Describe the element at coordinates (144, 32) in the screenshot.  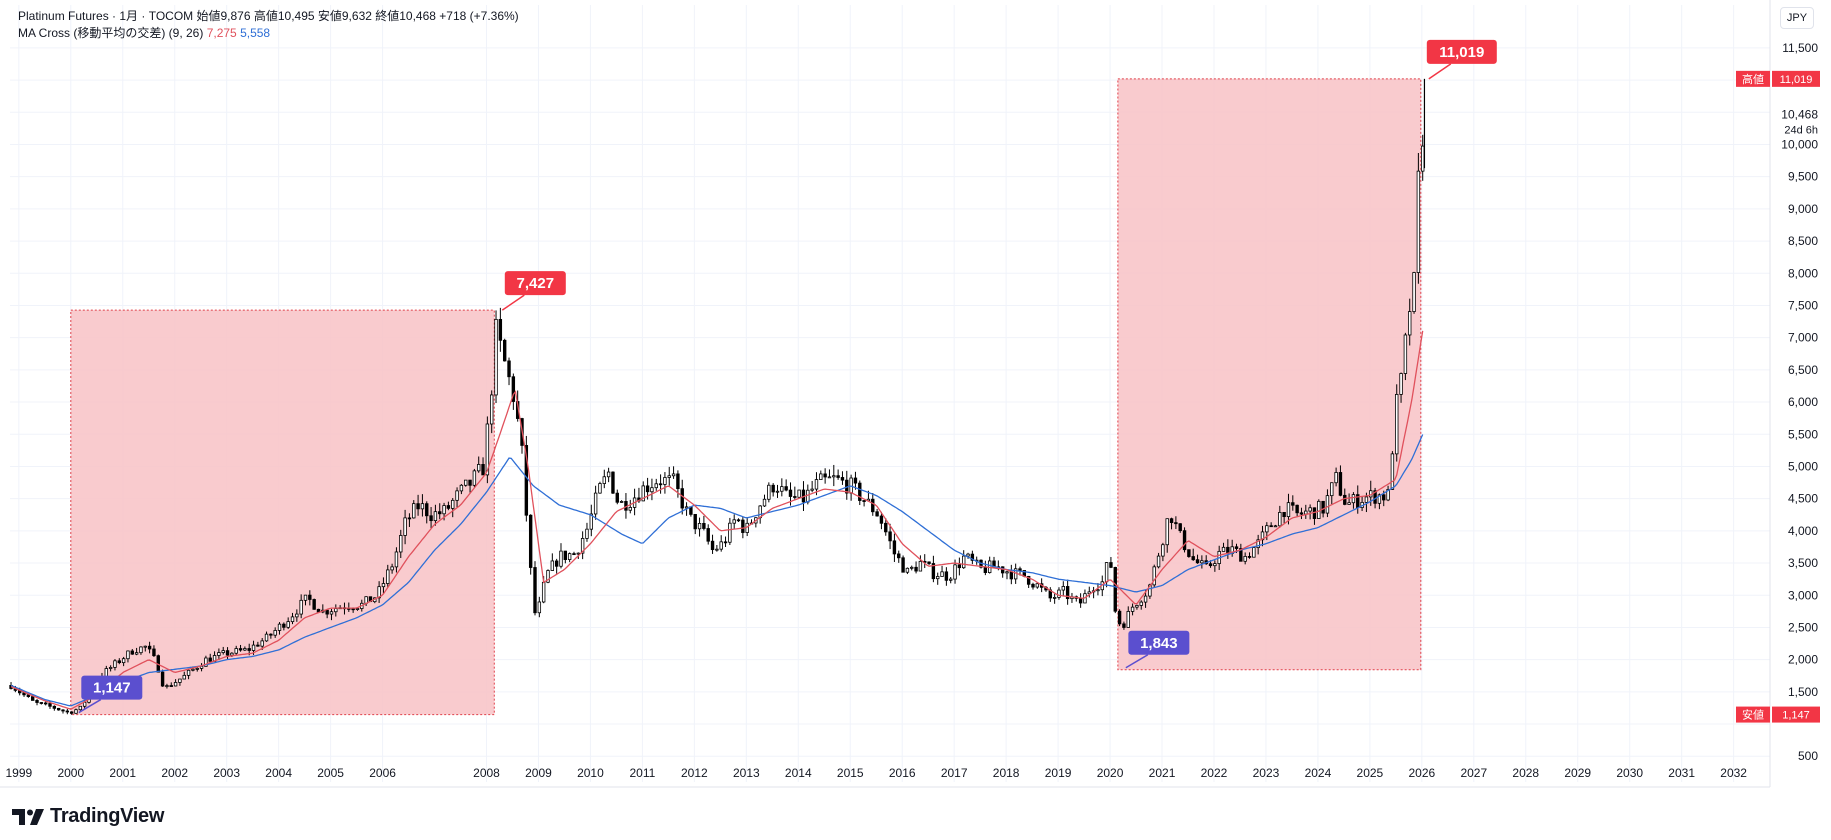
I see `ma-cross-legend: MA Cross (移動平均の交差) (9, 26) 7,275 5,558` at that location.